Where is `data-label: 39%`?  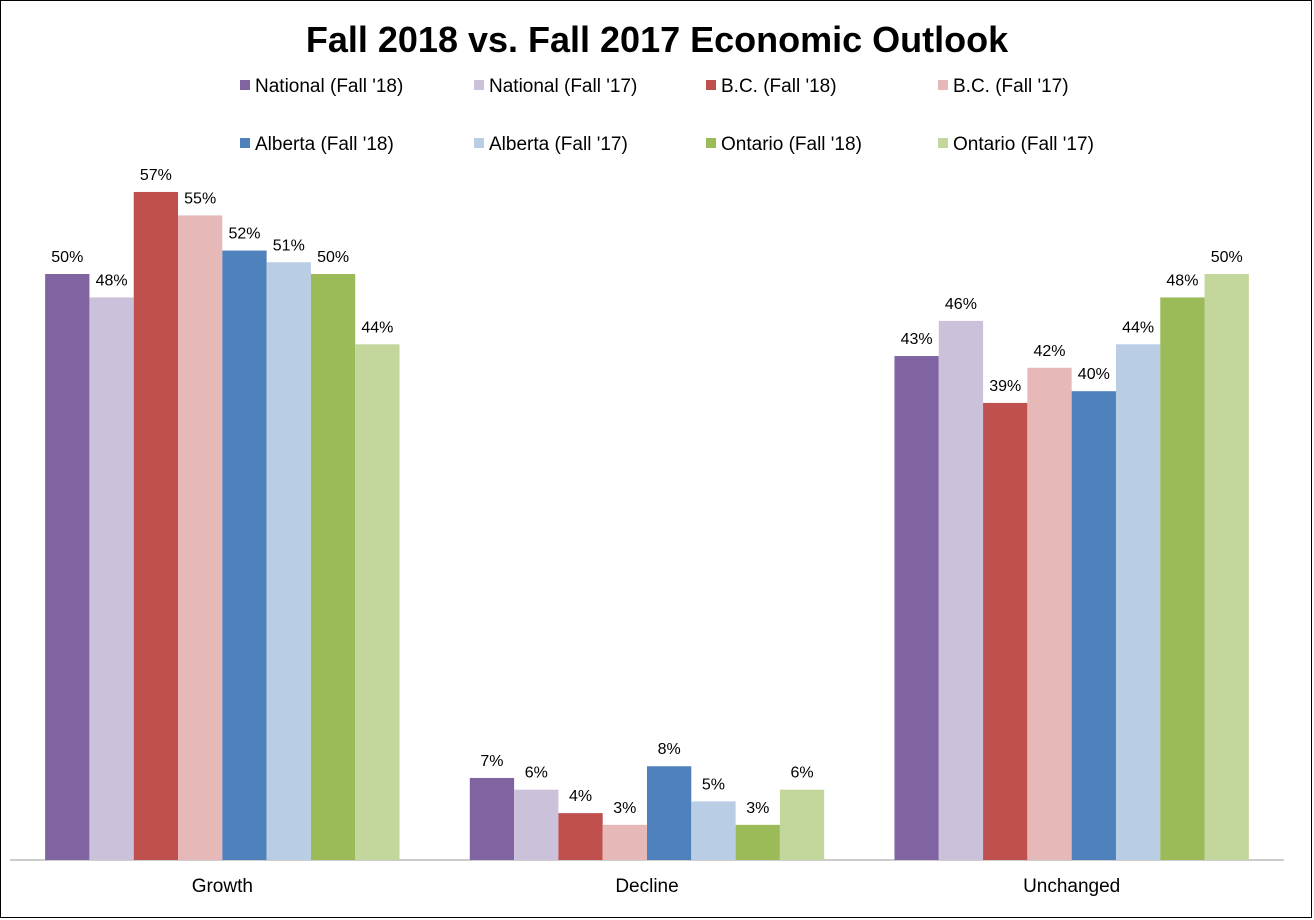 data-label: 39% is located at coordinates (1005, 386).